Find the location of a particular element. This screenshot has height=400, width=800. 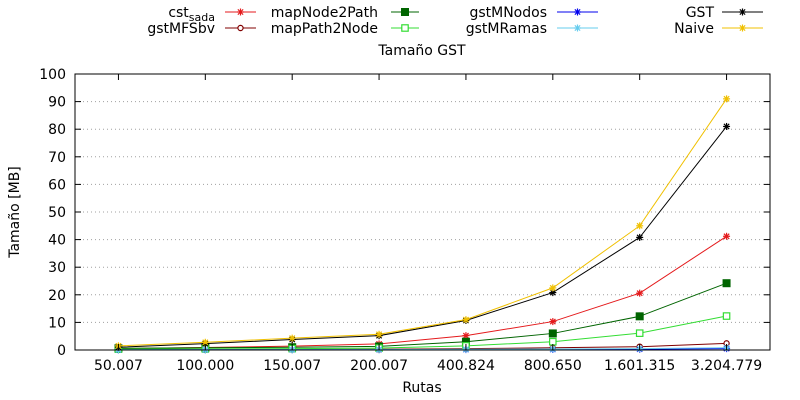

legend-label: gstMFSbv is located at coordinates (181, 29).